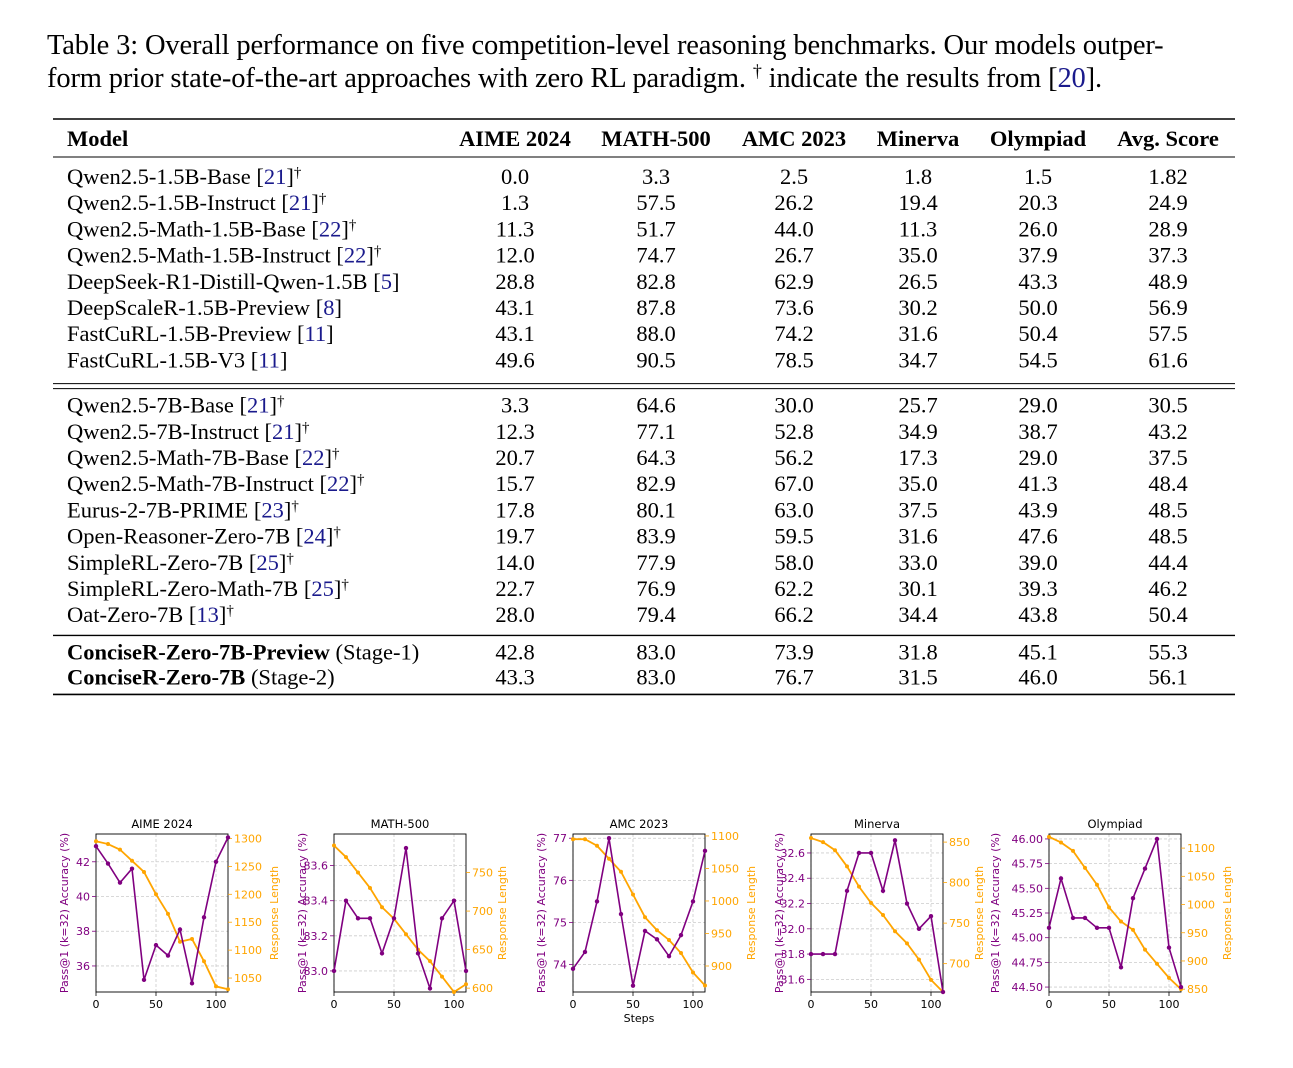  Describe the element at coordinates (83, 966) in the screenshot. I see `y-tick-label: 36` at that location.